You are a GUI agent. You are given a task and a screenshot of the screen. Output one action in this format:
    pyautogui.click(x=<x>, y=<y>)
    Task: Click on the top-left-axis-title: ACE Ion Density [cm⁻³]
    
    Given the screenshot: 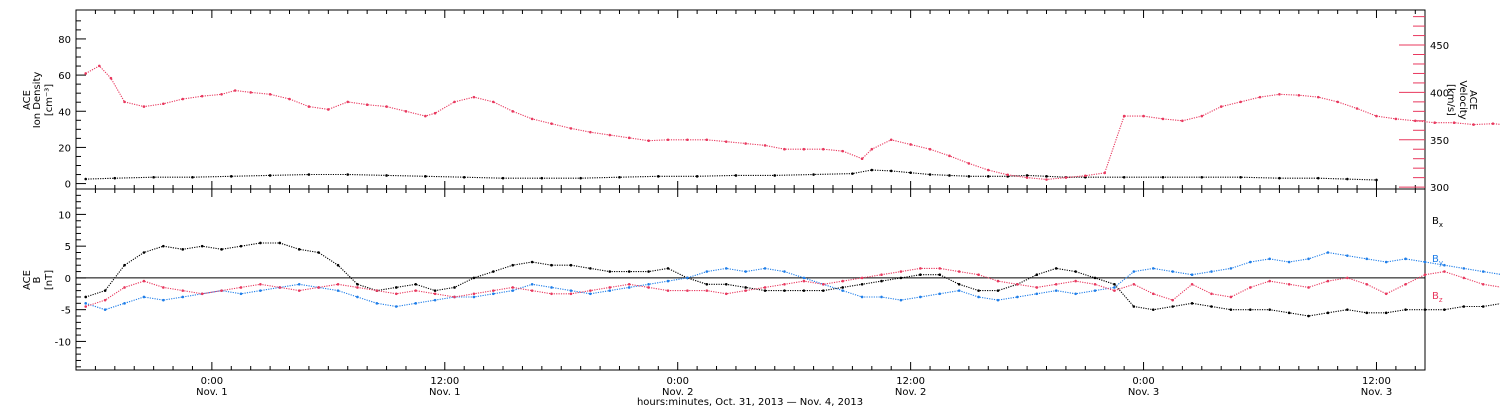 What is the action you would take?
    pyautogui.click(x=38, y=100)
    